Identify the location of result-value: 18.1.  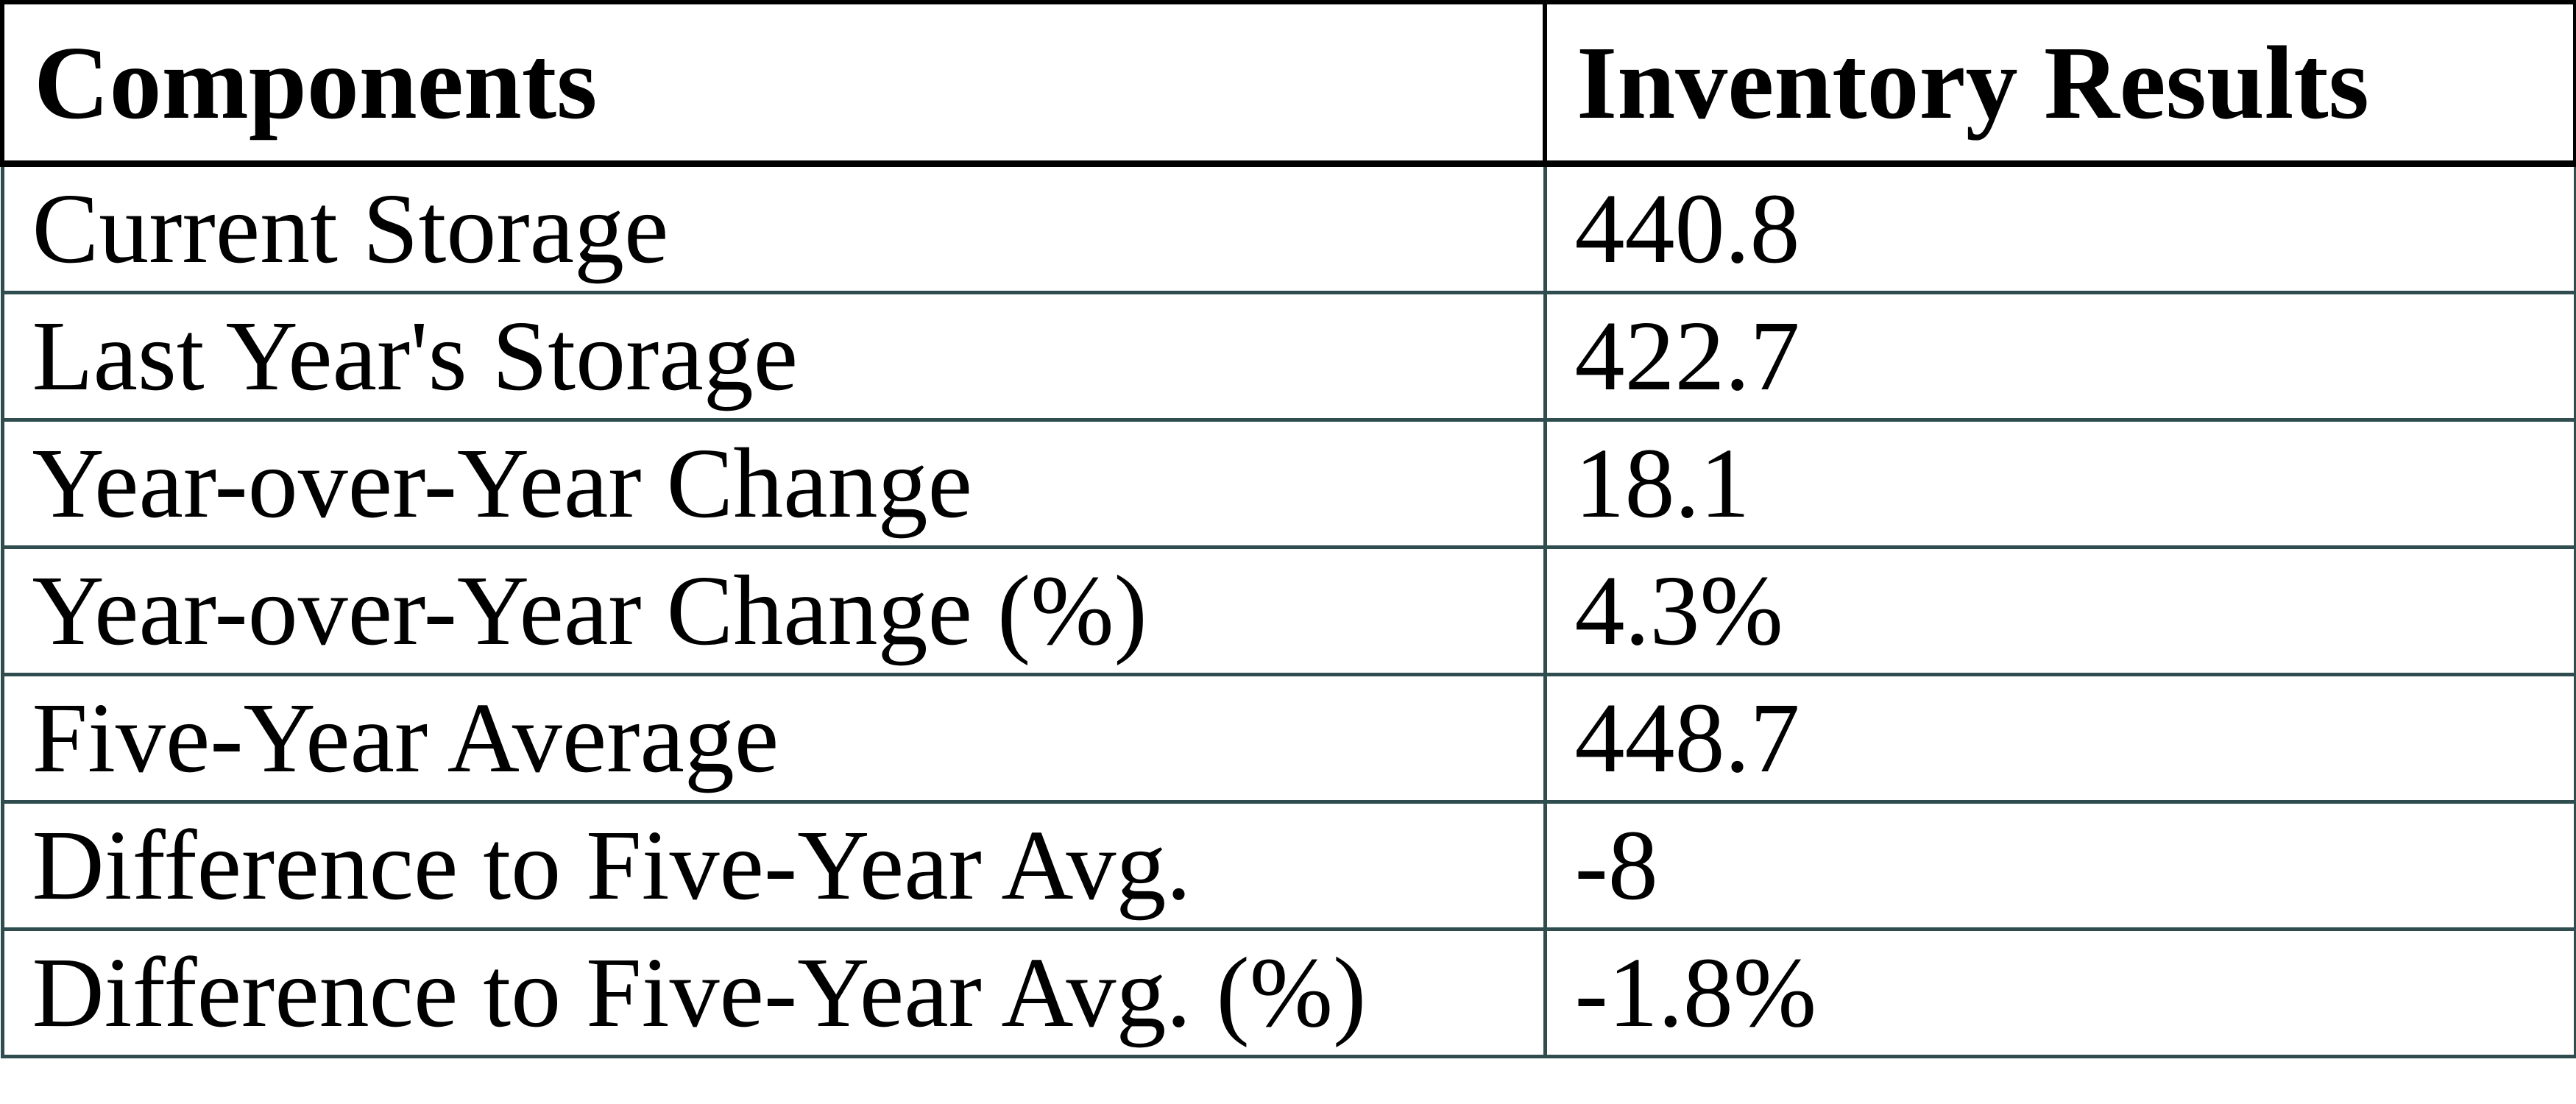
(2059, 483).